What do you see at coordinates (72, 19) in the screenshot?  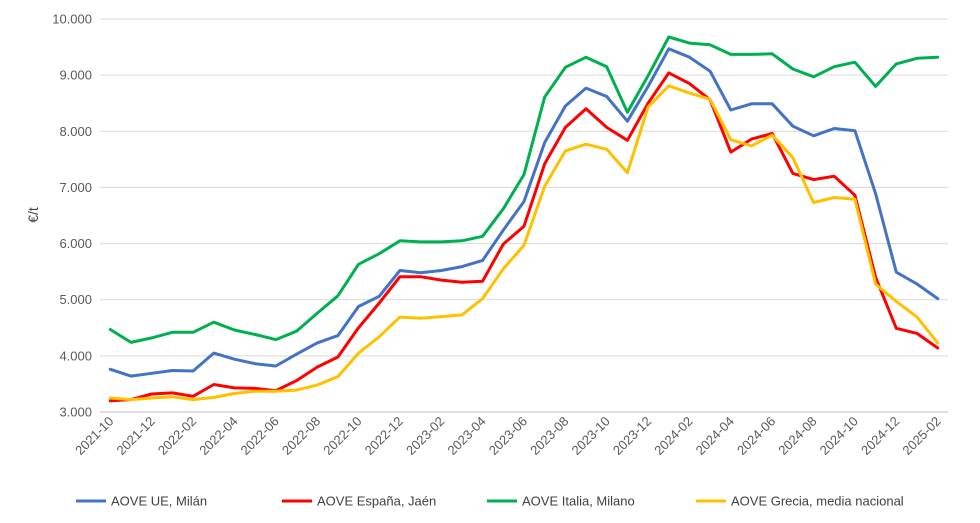 I see `y-tick-label: 10.000` at bounding box center [72, 19].